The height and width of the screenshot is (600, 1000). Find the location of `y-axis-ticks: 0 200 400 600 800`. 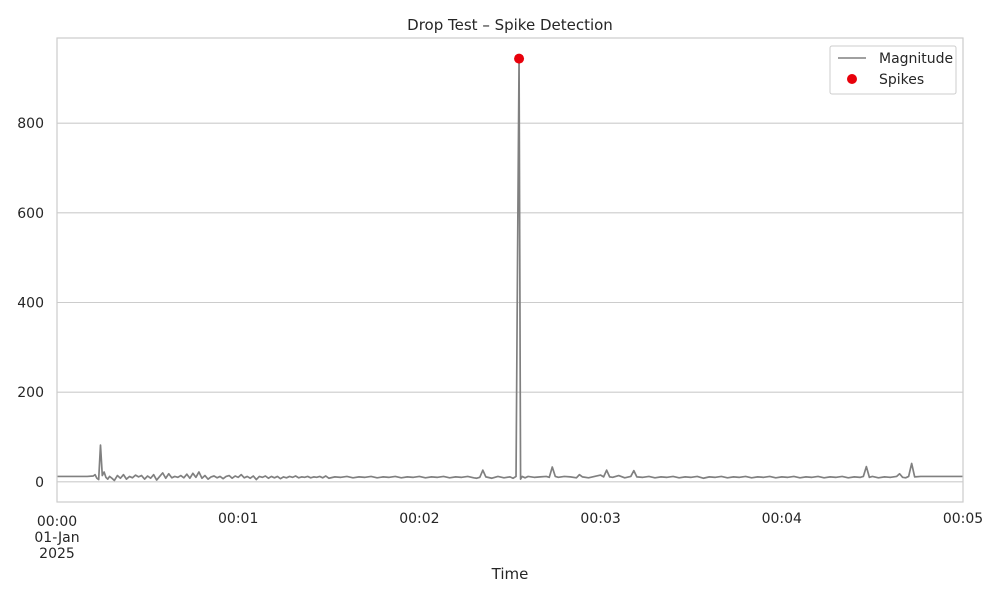

y-axis-ticks: 0 200 400 600 800 is located at coordinates (30, 303).